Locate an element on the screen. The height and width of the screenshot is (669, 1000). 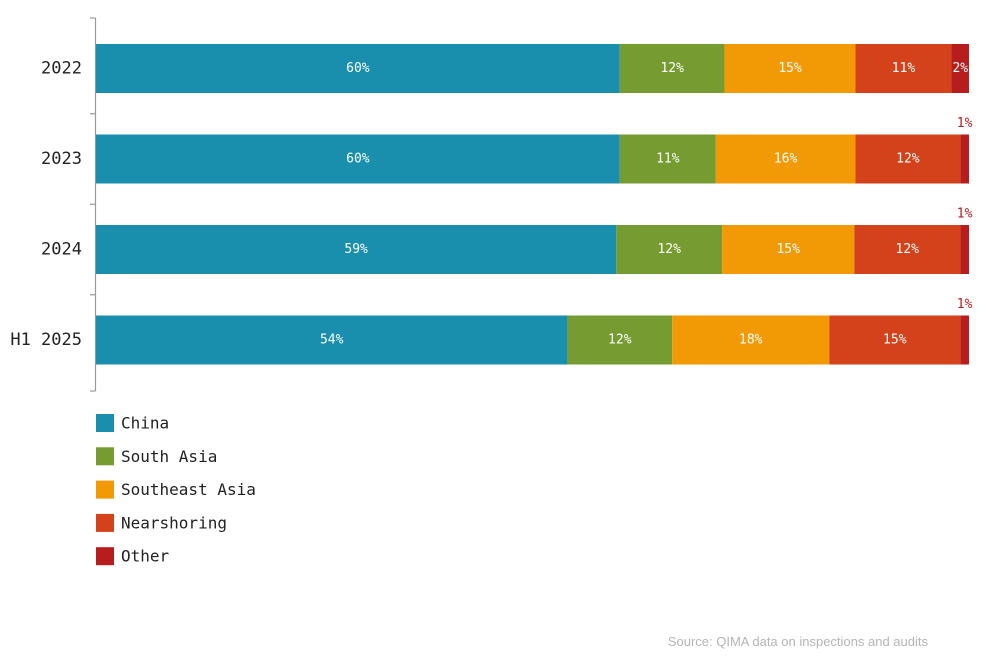
bar-segment-china: 59% is located at coordinates (356, 249).